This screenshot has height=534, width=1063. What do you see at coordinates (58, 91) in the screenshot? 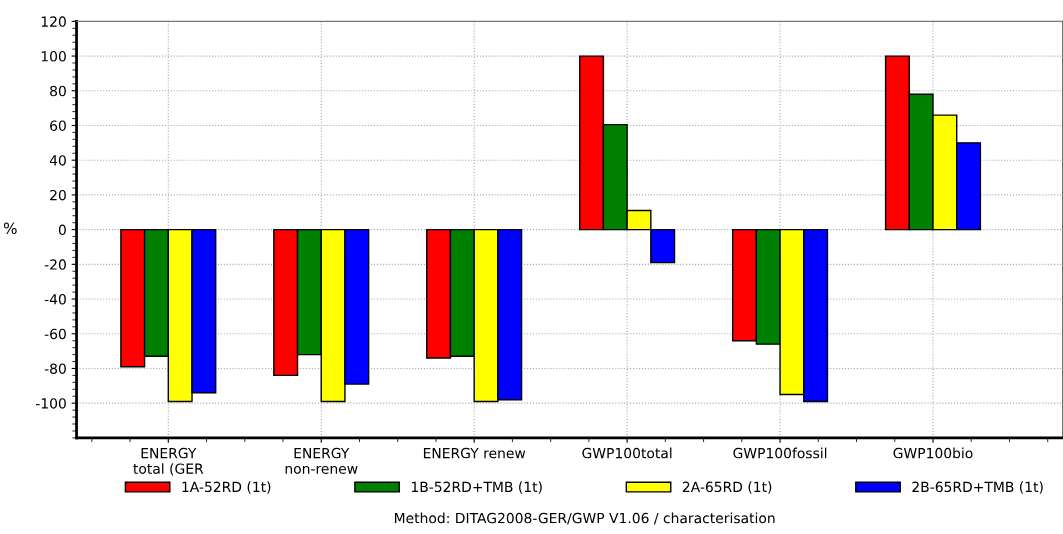
I see `y-tick-label: 80` at bounding box center [58, 91].